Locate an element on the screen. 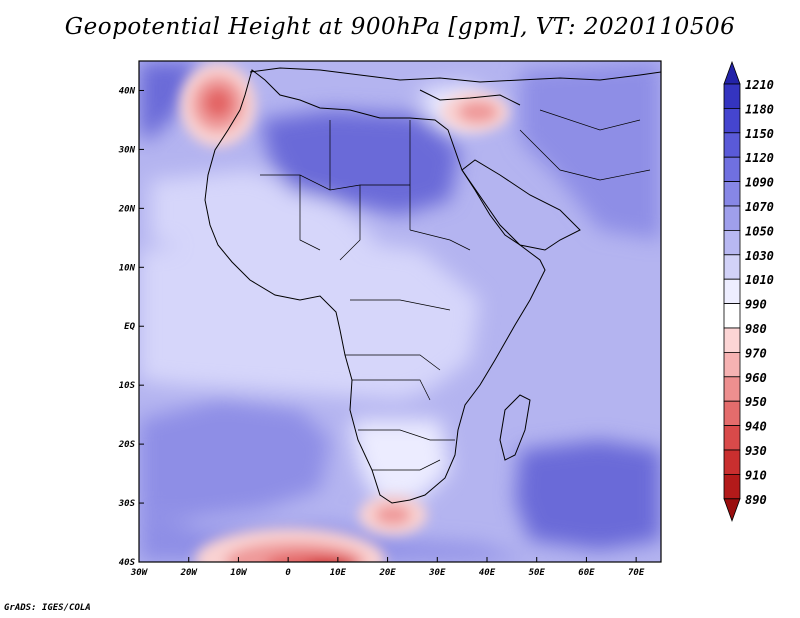 This screenshot has height=618, width=800. low-levant-core is located at coordinates (478, 112).